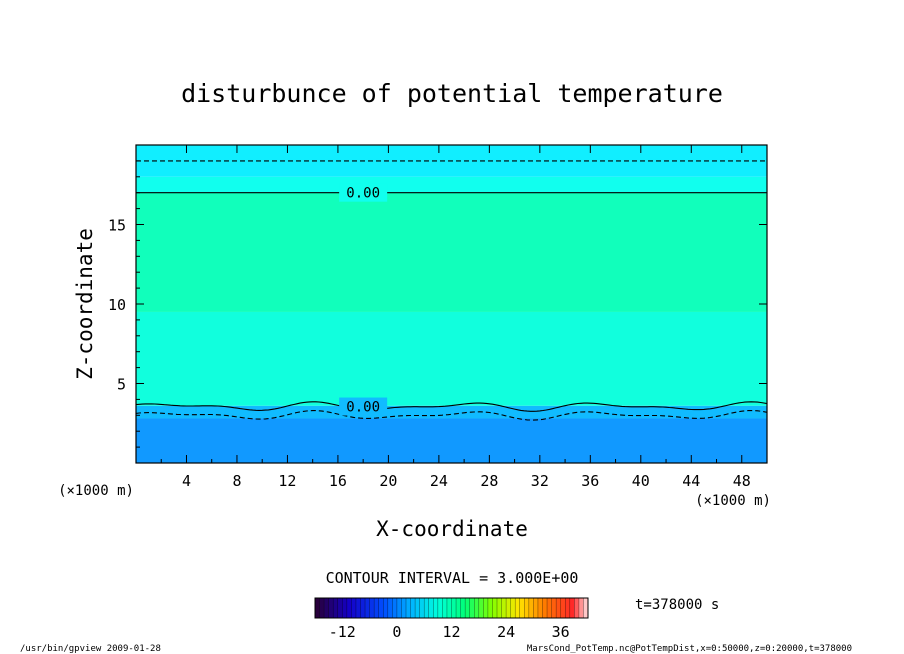  What do you see at coordinates (186, 481) in the screenshot?
I see `x-tick-label: 4` at bounding box center [186, 481].